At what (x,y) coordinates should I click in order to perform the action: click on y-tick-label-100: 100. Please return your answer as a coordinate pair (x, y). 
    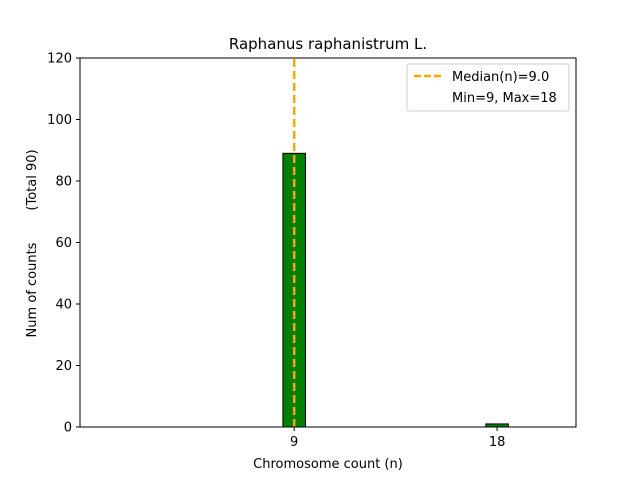
    Looking at the image, I should click on (59, 120).